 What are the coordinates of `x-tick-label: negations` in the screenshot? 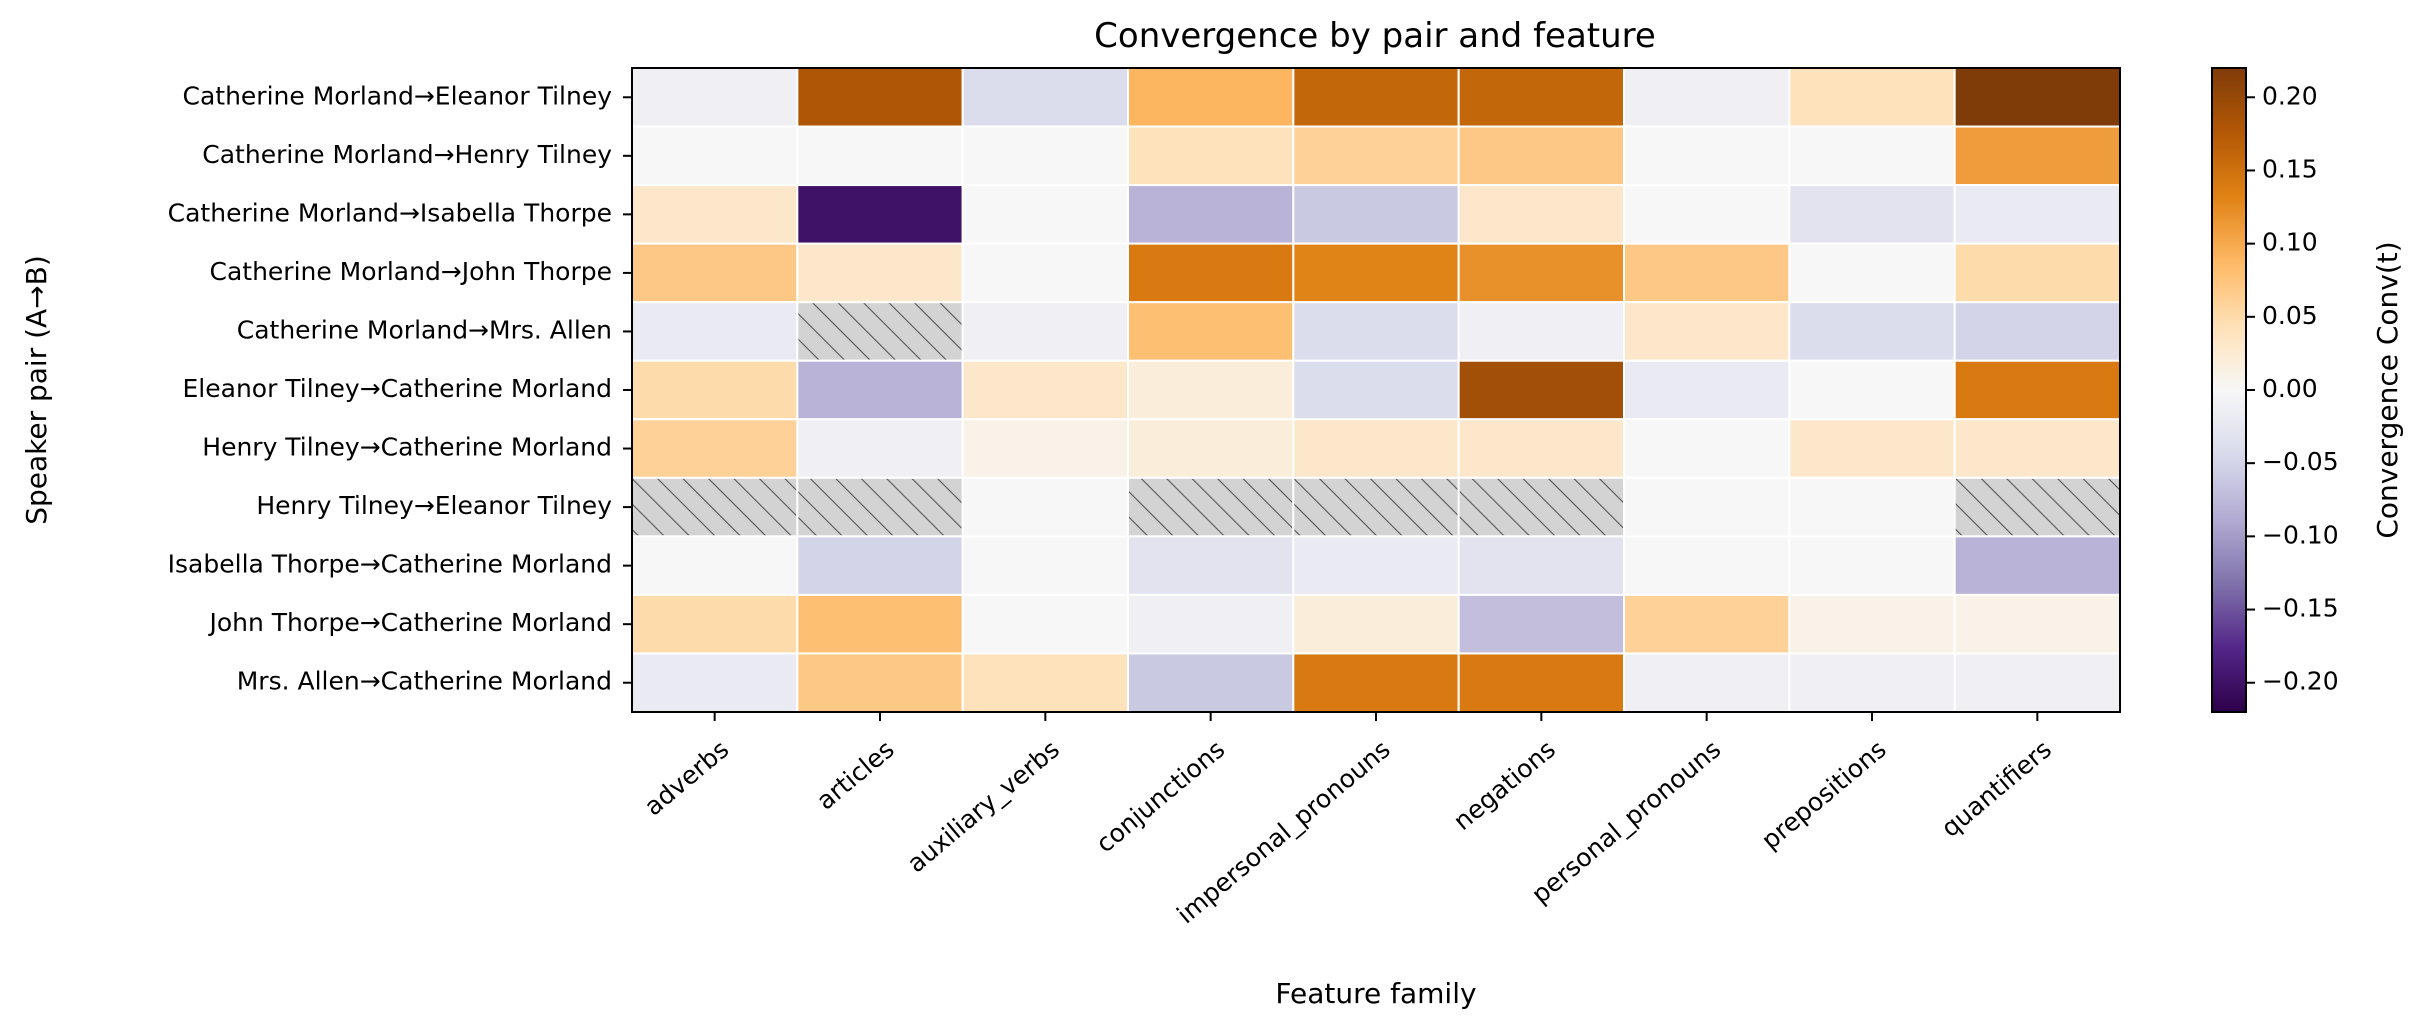 It's located at (1504, 784).